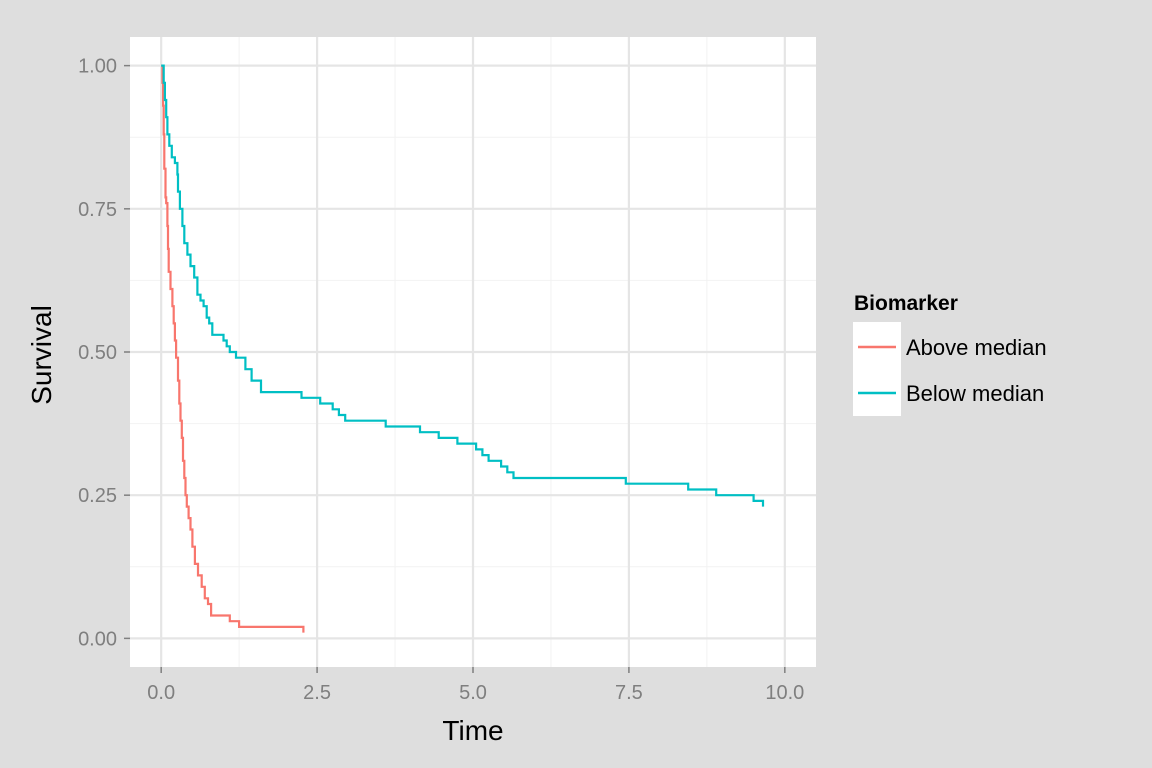  What do you see at coordinates (97, 496) in the screenshot?
I see `y-tick-label: 0.25` at bounding box center [97, 496].